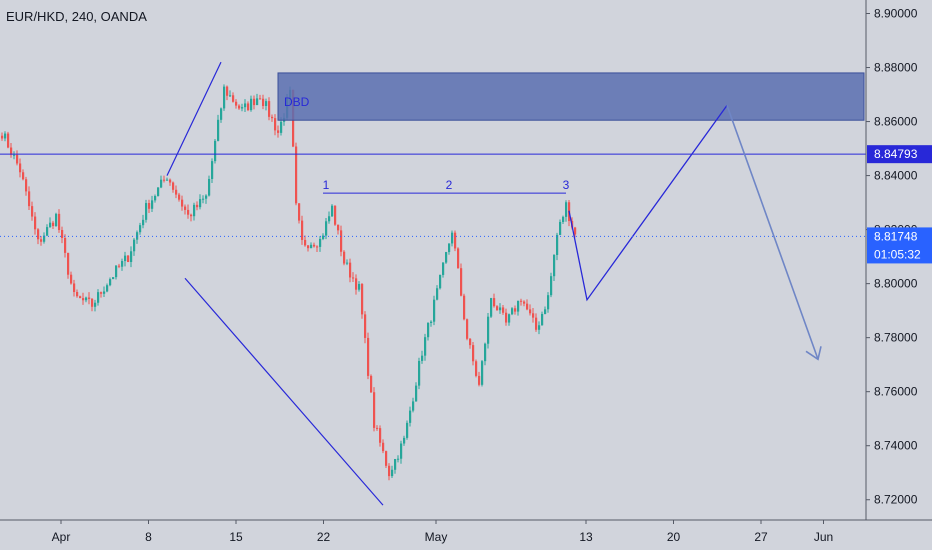 The width and height of the screenshot is (932, 550). What do you see at coordinates (896, 392) in the screenshot?
I see `price-tick-label: 8.76000` at bounding box center [896, 392].